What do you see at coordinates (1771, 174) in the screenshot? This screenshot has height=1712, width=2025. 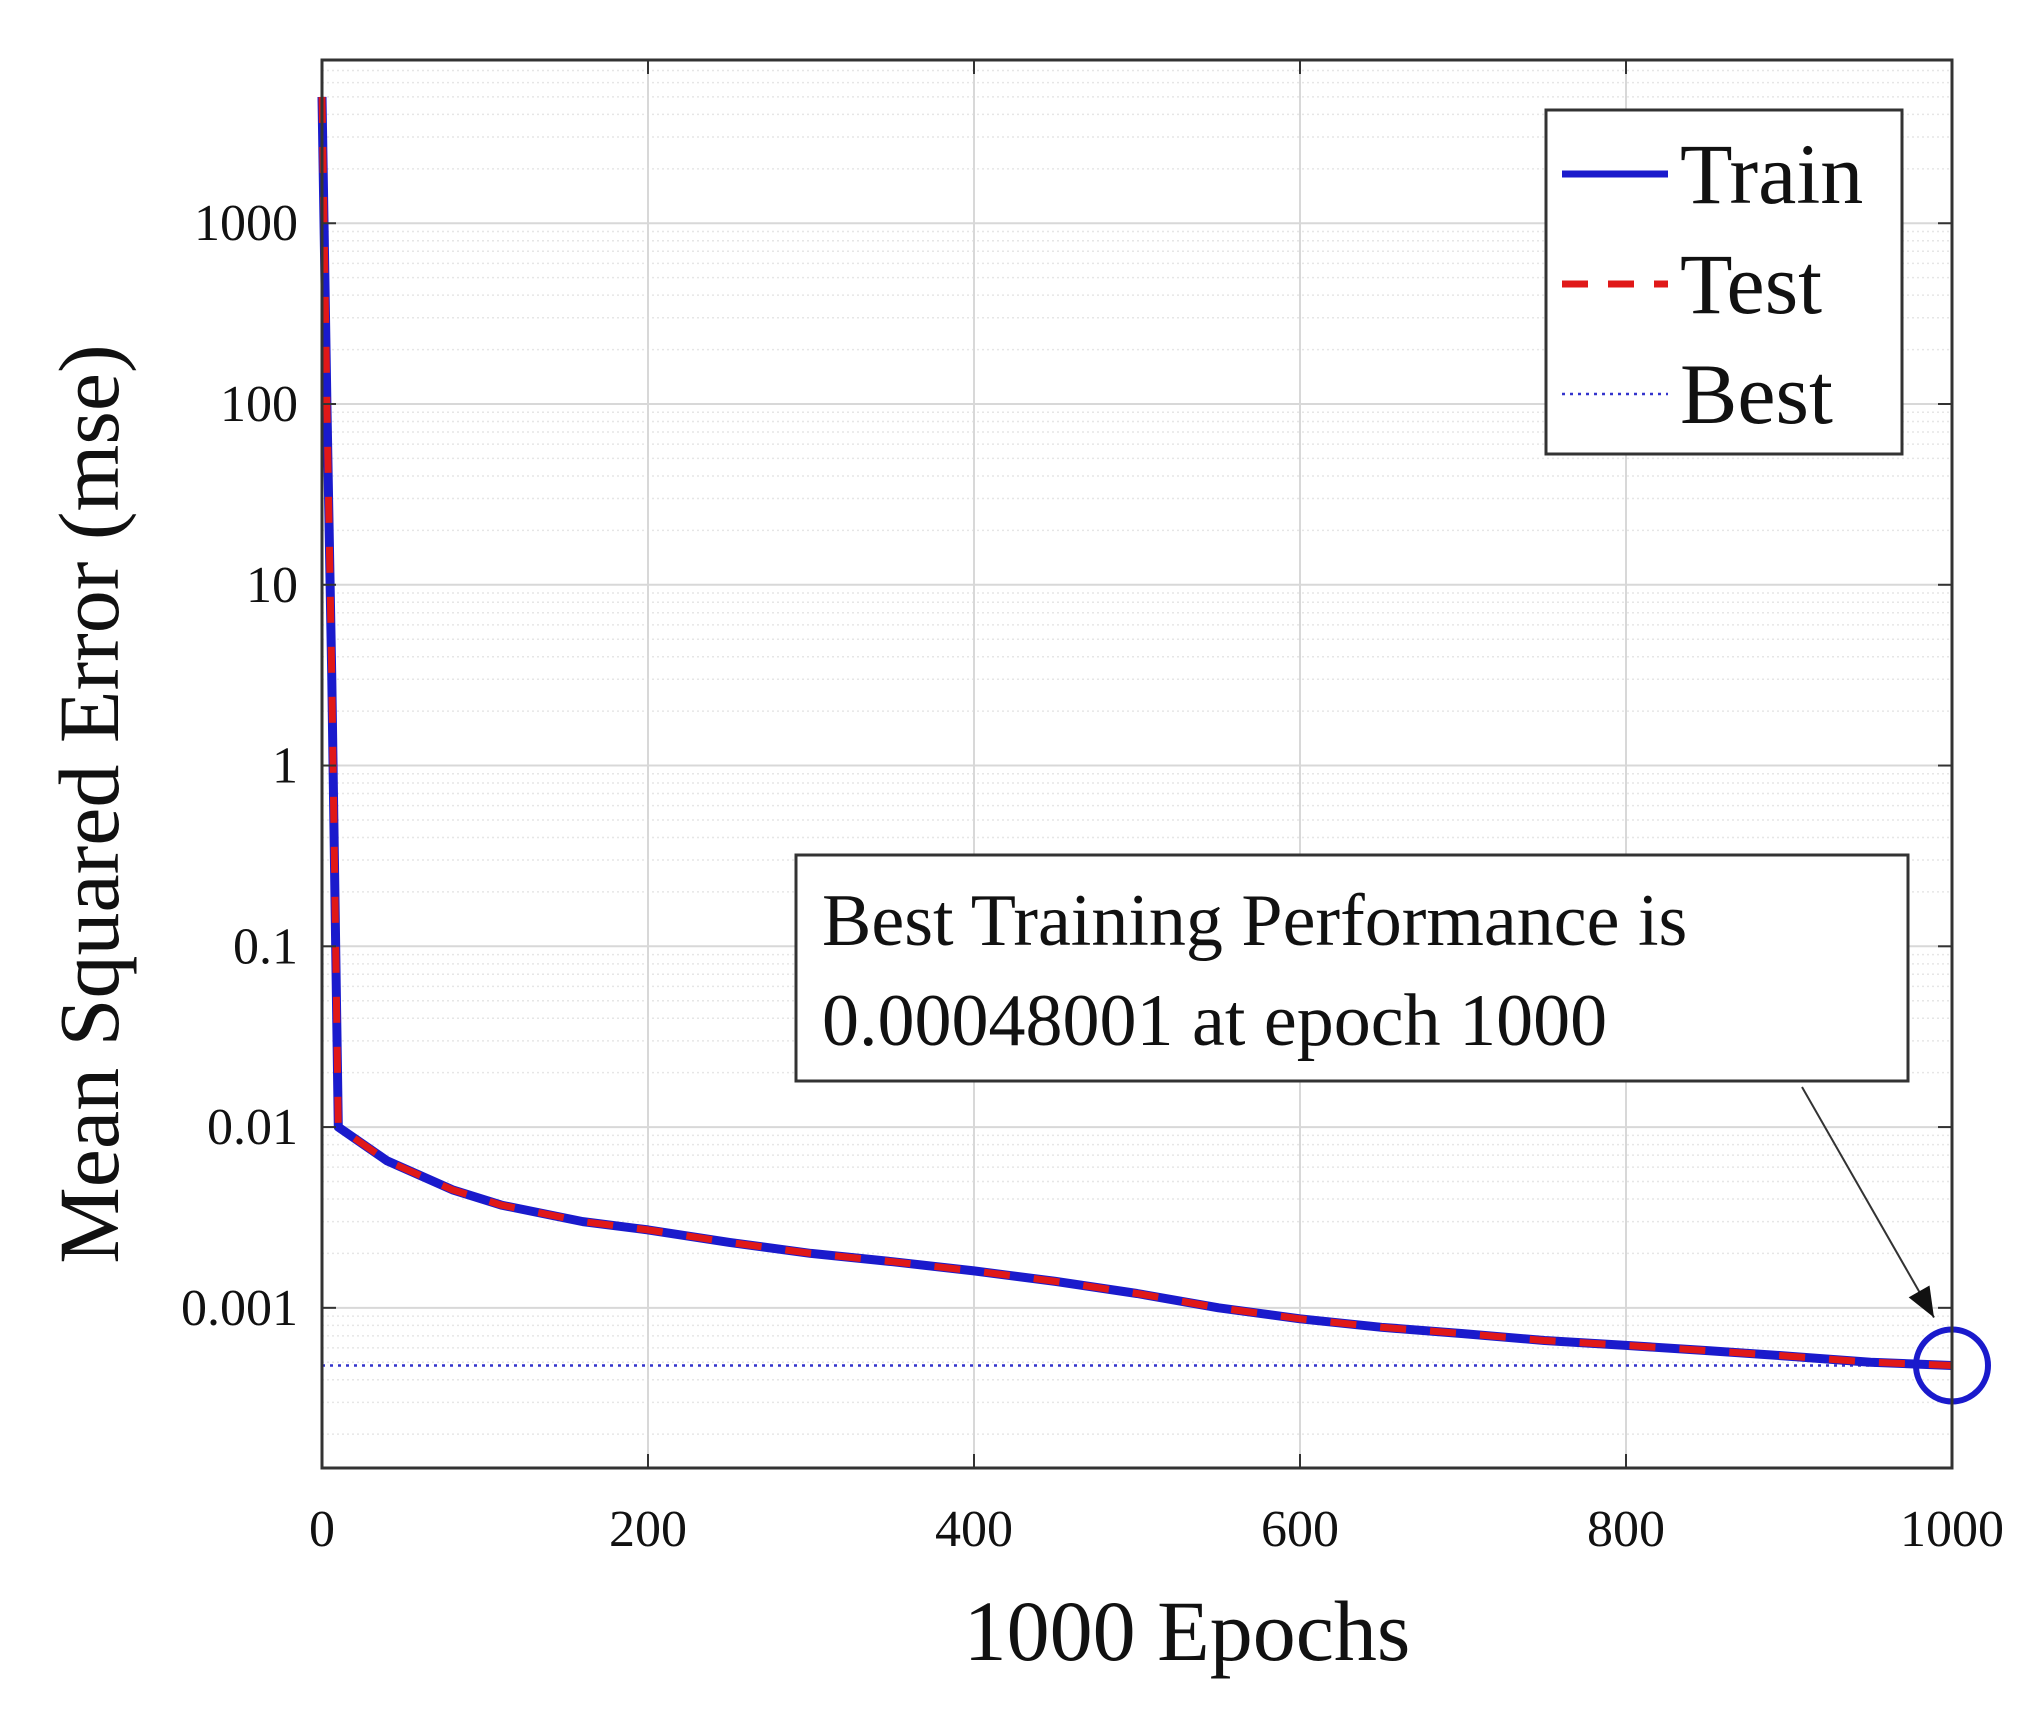 I see `legend-label-train: Train` at bounding box center [1771, 174].